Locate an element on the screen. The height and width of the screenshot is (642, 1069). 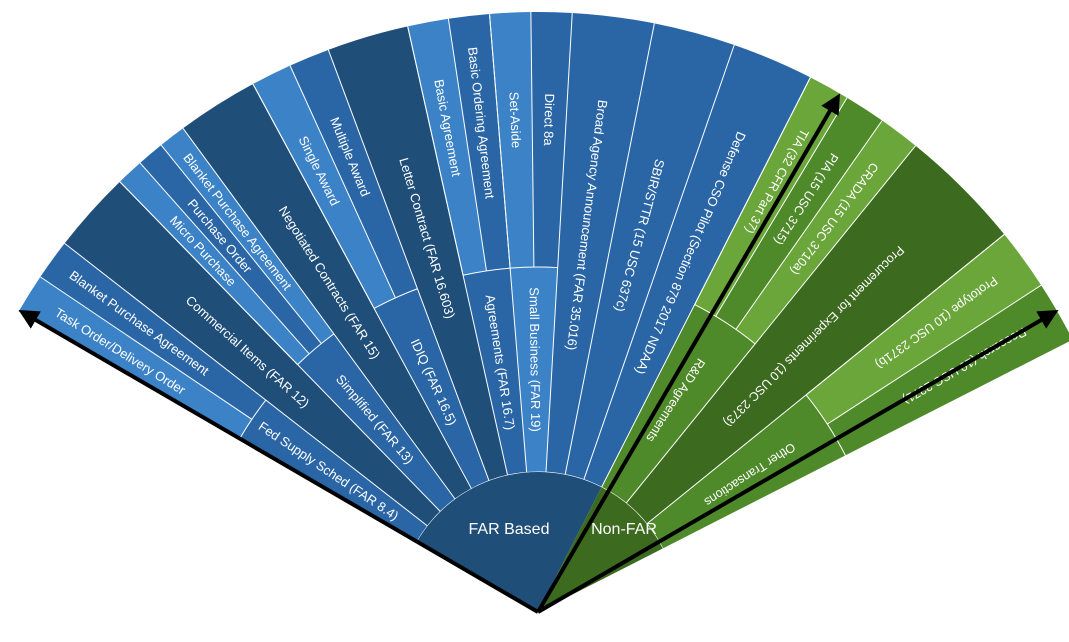
far-item-label: Direct 8a is located at coordinates (549, 119).